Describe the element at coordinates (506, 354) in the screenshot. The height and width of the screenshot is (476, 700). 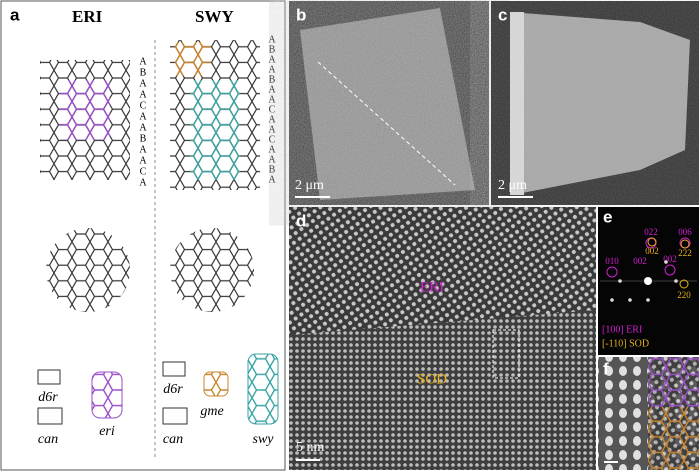
I see `inset-box` at that location.